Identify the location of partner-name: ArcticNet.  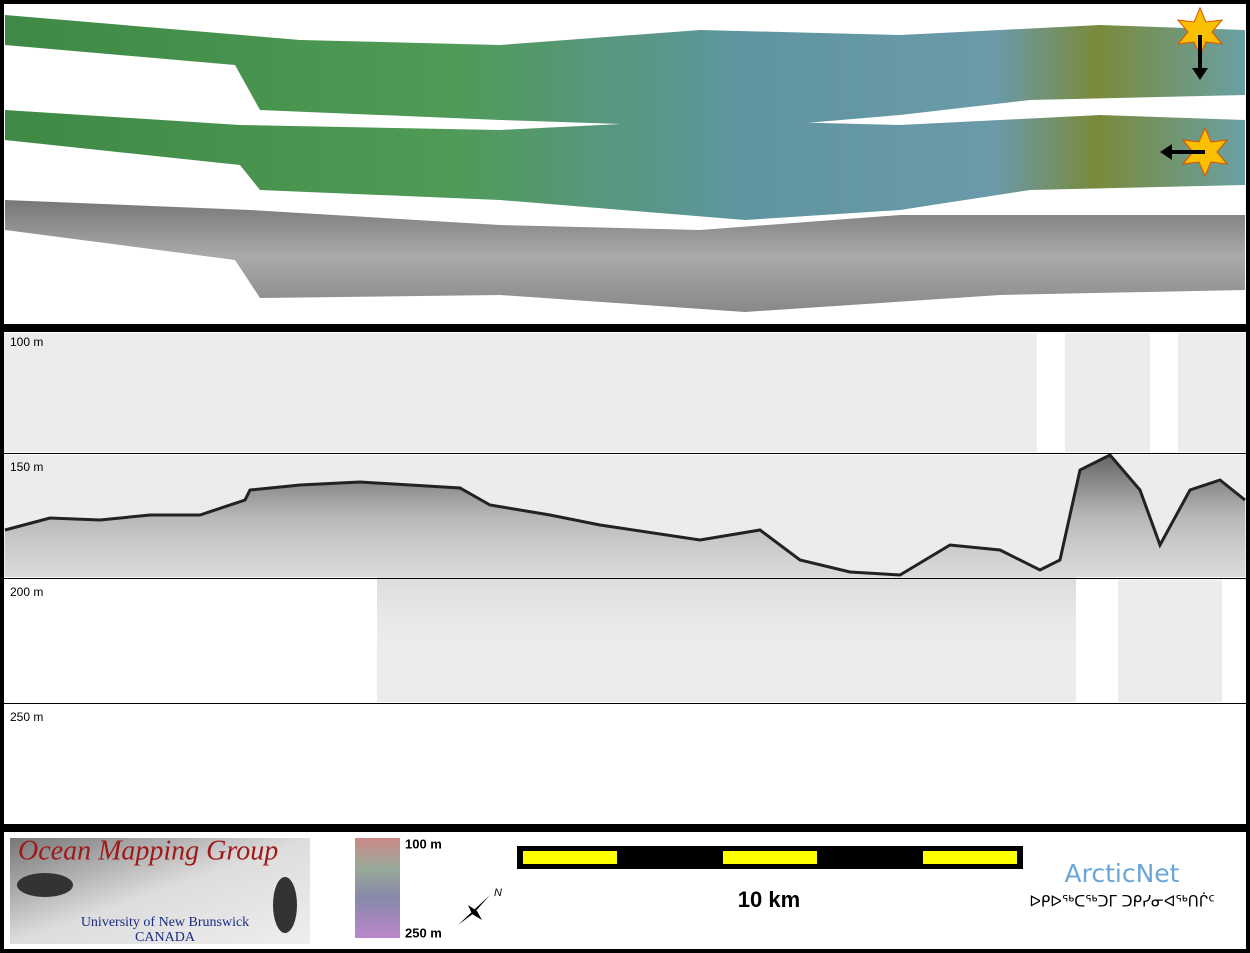
(1122, 873).